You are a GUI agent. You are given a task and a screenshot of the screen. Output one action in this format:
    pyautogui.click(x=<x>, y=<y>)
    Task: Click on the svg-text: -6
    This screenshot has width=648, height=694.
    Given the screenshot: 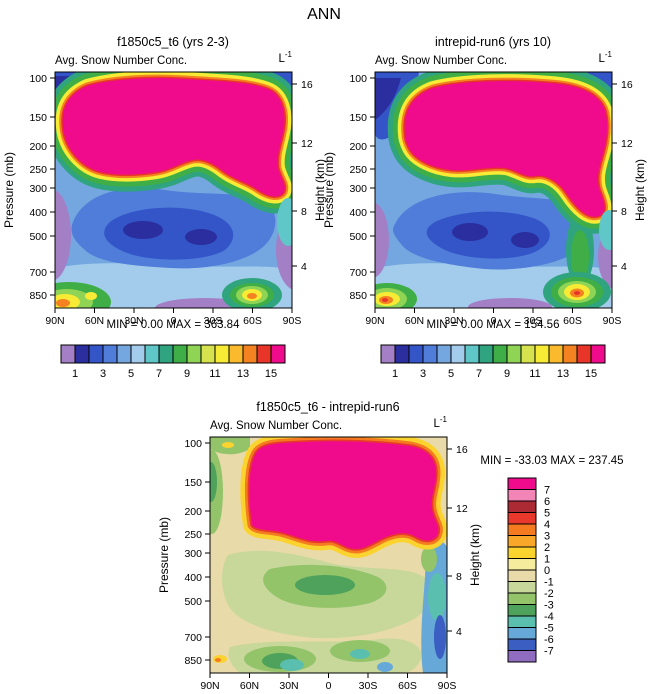 What is the action you would take?
    pyautogui.click(x=549, y=640)
    